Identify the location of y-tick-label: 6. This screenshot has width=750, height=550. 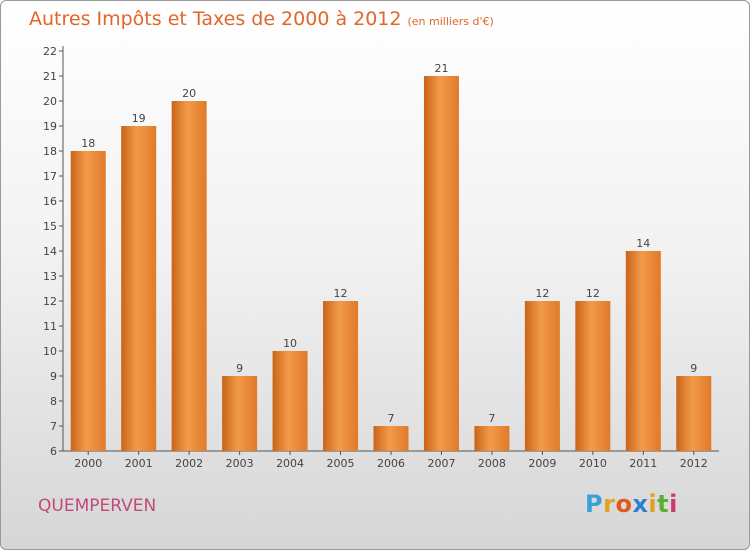
(53, 451).